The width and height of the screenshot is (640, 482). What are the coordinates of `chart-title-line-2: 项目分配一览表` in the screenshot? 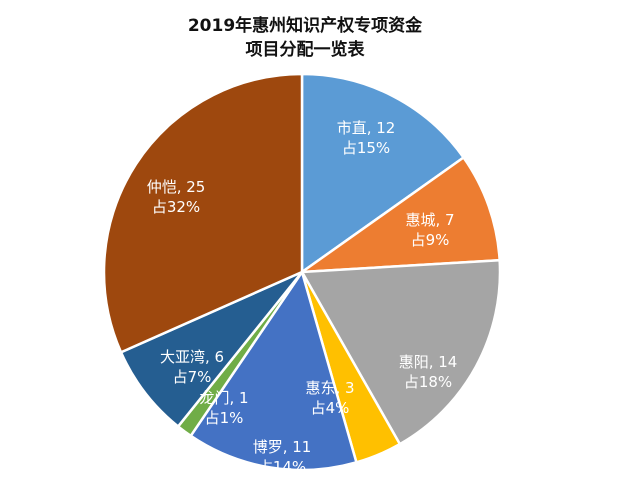 It's located at (305, 50).